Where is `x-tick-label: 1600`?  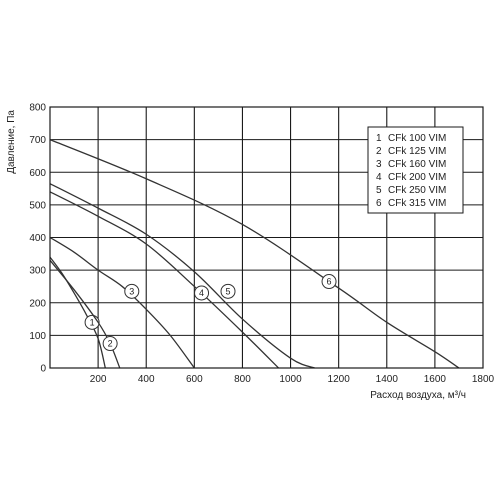 x-tick-label: 1600 is located at coordinates (435, 379).